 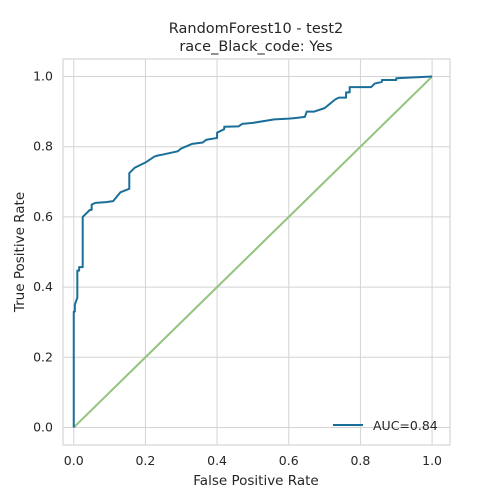 I want to click on x-tick-label: 0.0, so click(x=74, y=460).